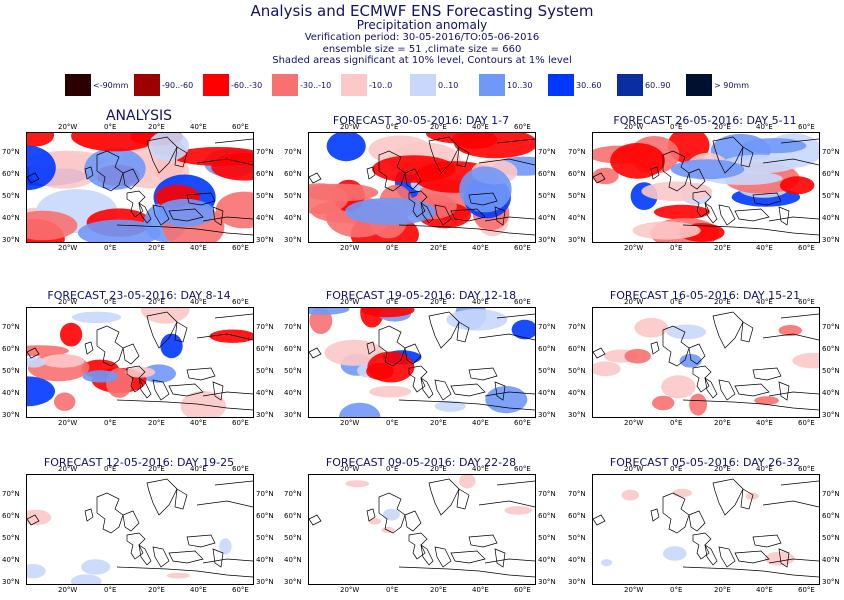  What do you see at coordinates (421, 462) in the screenshot?
I see `panel-title: FORECAST 09-05-2016: DAY 22-28` at bounding box center [421, 462].